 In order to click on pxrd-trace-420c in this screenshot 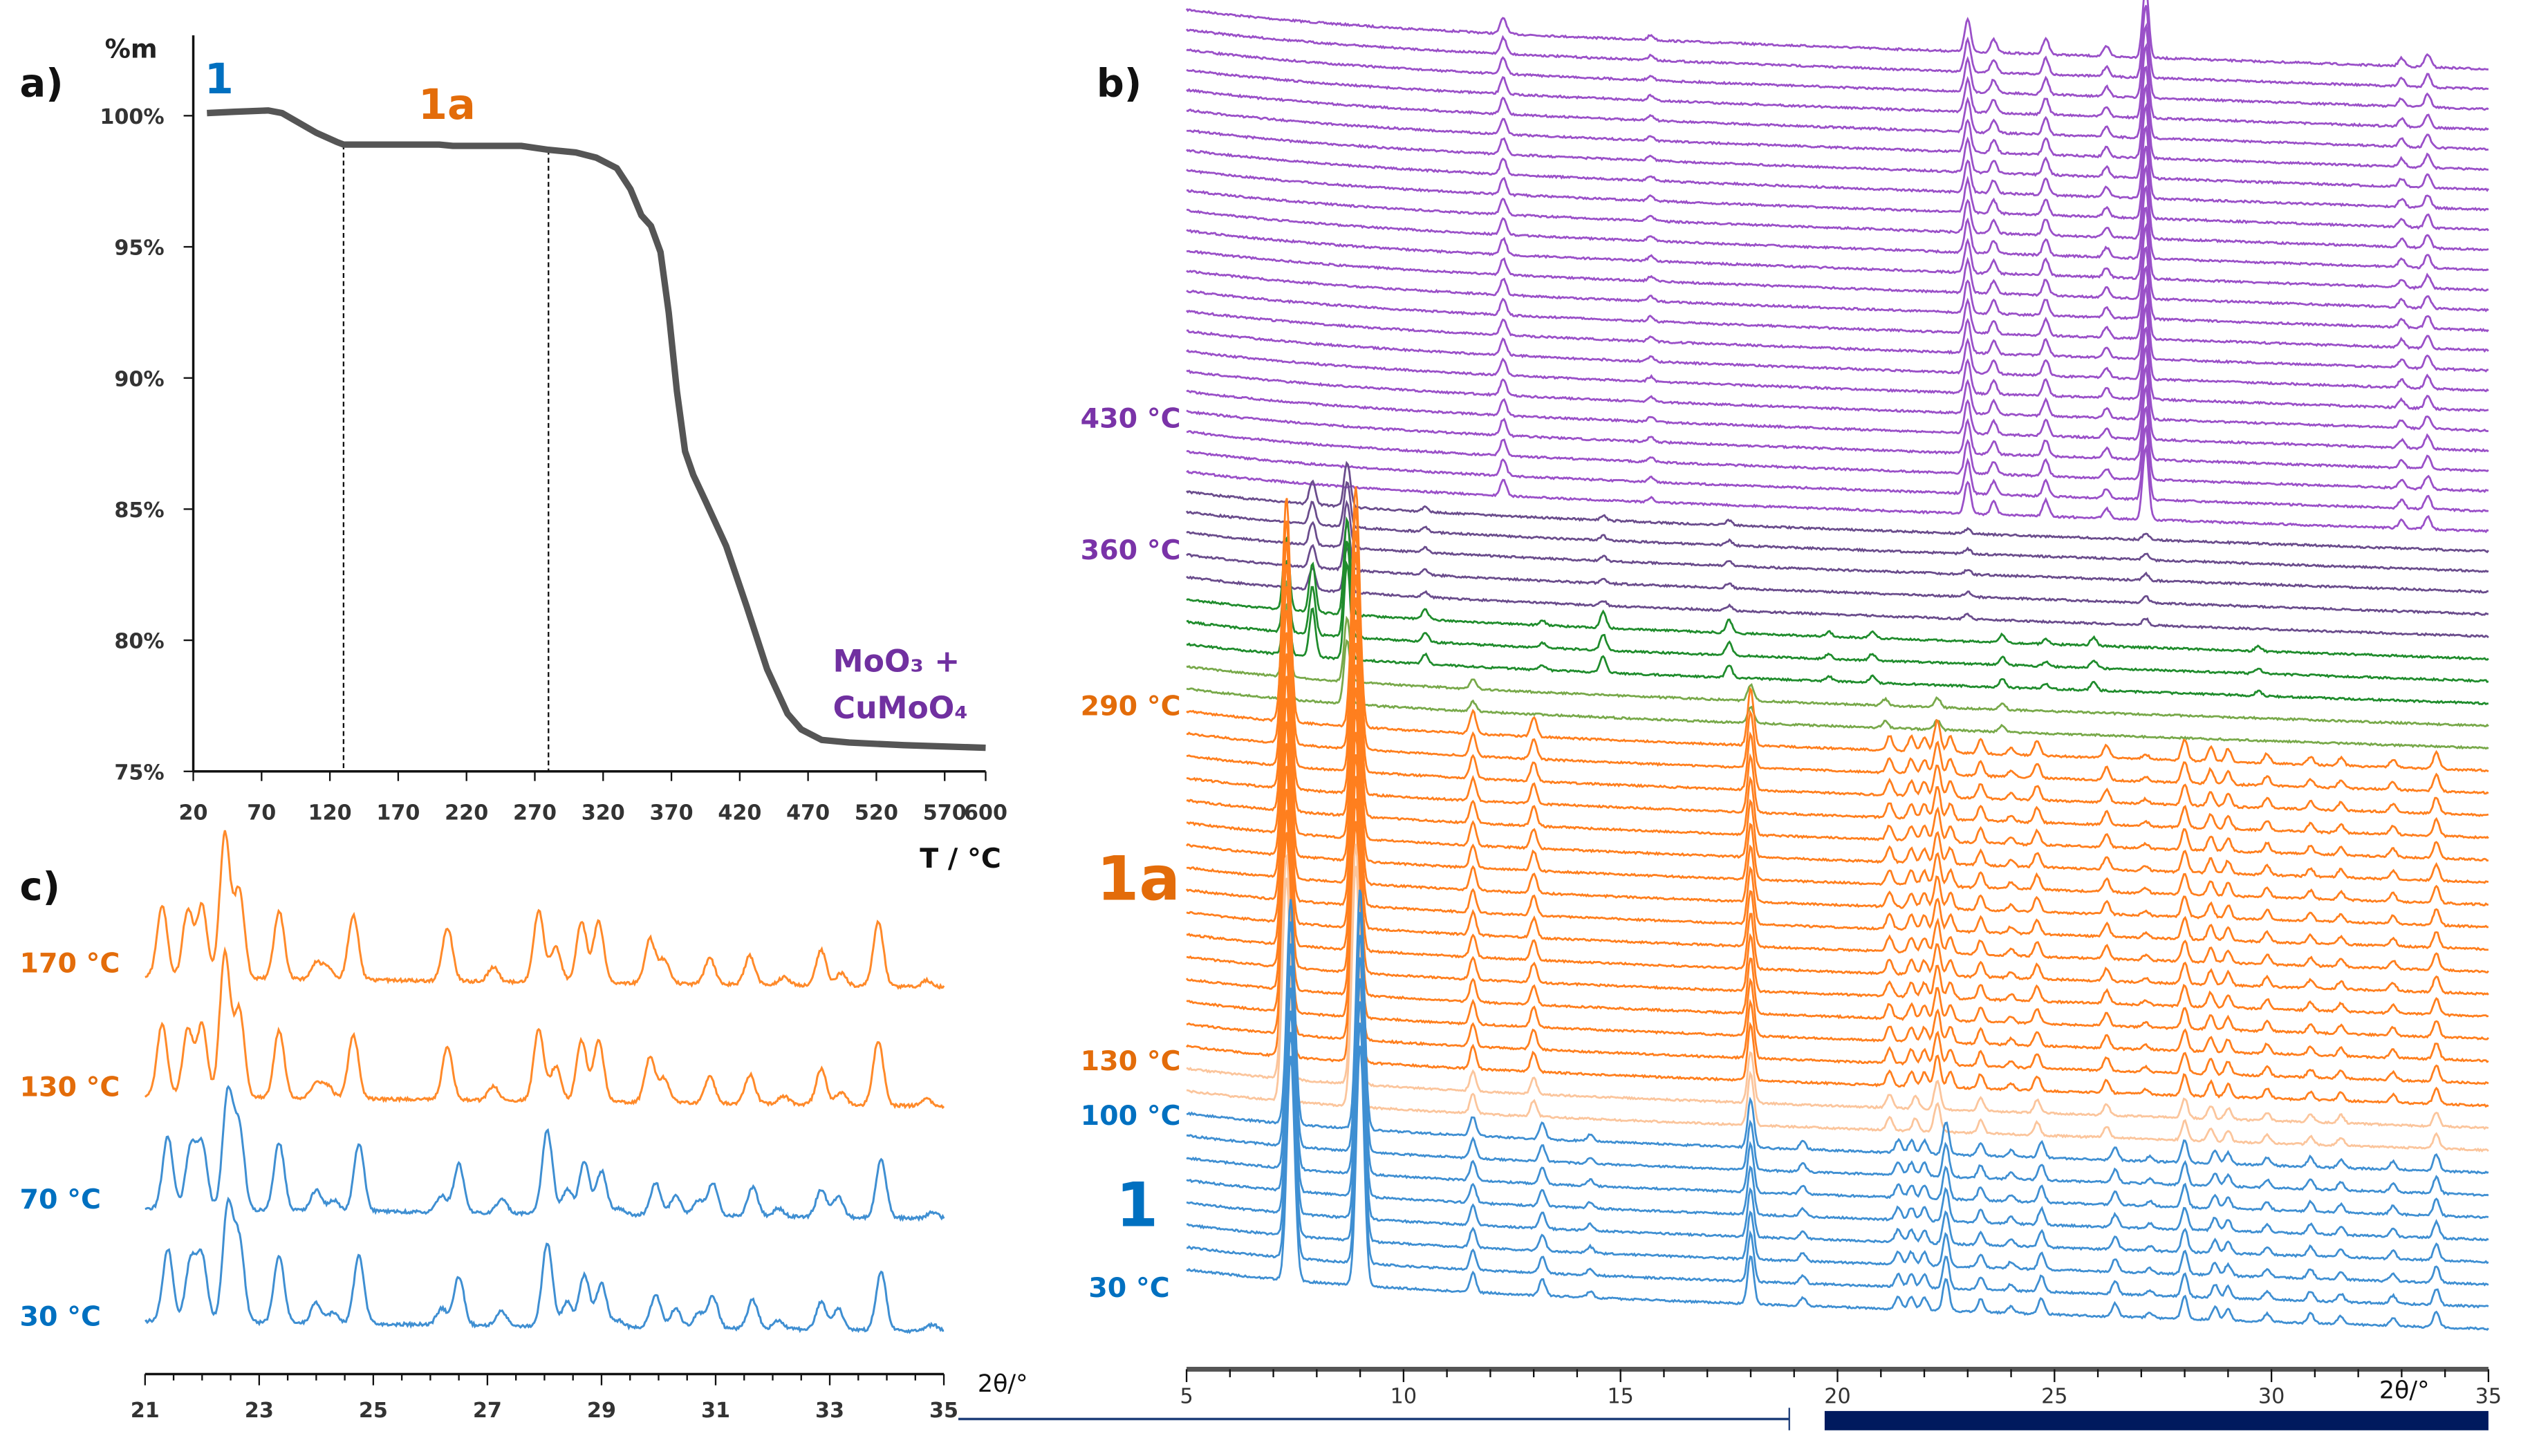, I will do `click(1837, 428)`.